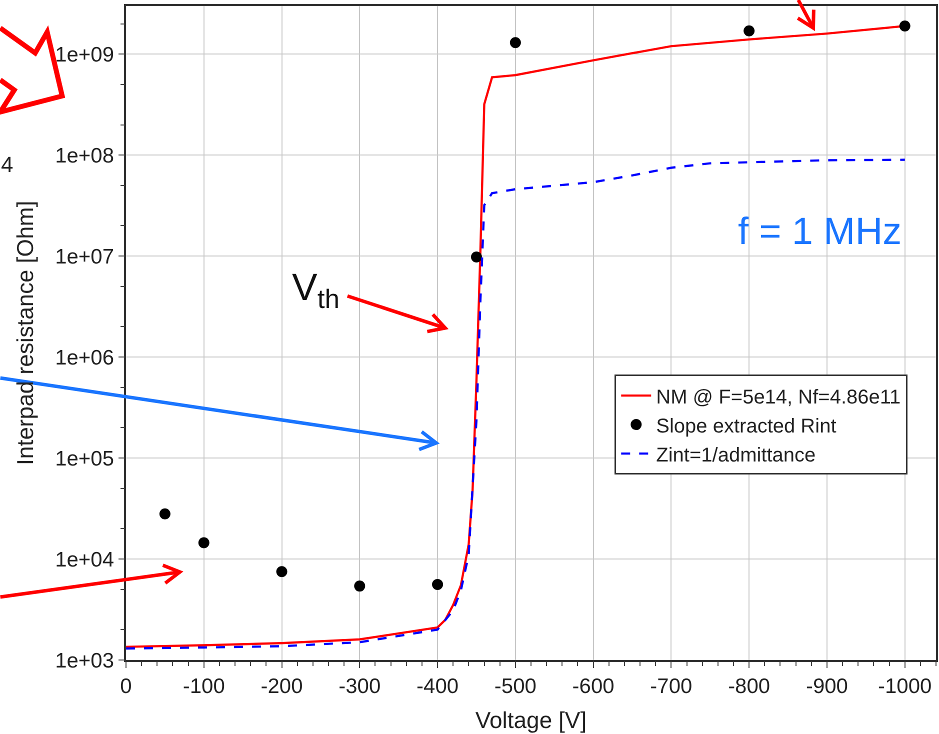 This screenshot has width=939, height=734. Describe the element at coordinates (736, 455) in the screenshot. I see `legend-label: Zint=1/admittance` at that location.